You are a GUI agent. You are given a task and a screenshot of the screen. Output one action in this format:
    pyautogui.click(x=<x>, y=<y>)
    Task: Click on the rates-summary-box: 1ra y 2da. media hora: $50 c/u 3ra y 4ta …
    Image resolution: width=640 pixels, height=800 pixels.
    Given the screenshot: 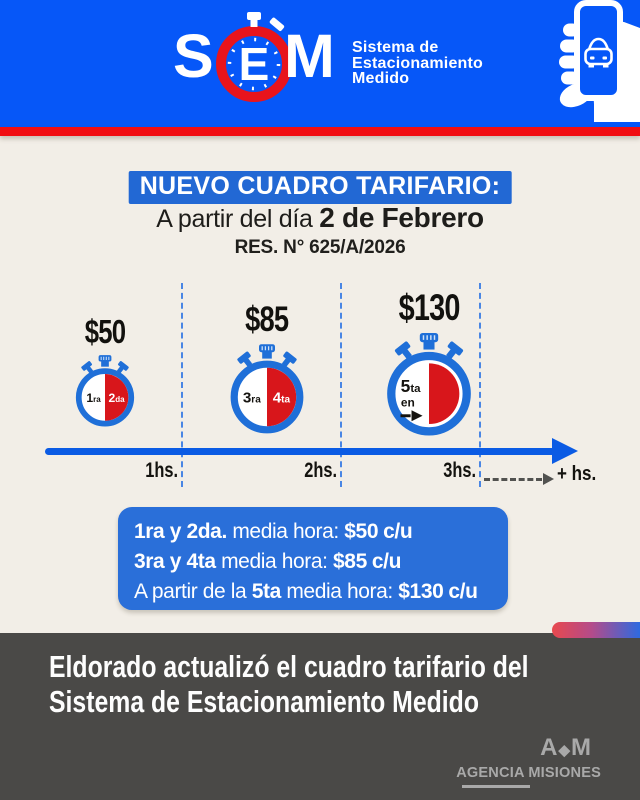 What is the action you would take?
    pyautogui.click(x=313, y=558)
    